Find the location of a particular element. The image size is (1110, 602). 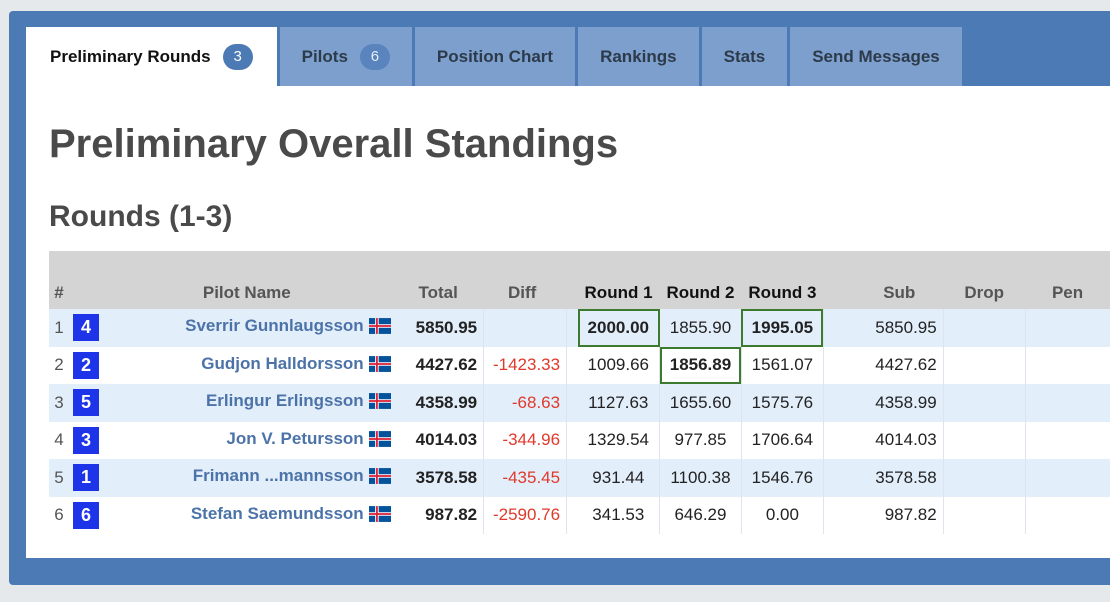

pilot-name-link: Sverrir Gunnlaugsson is located at coordinates (274, 326).